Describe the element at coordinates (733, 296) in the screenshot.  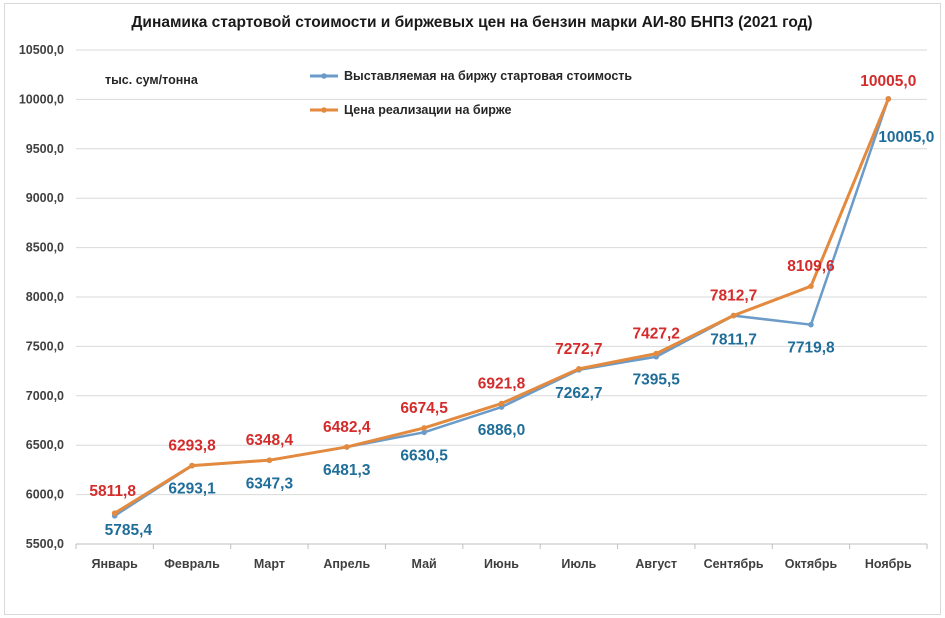
I see `data-label-sale-price: 7812,7` at that location.